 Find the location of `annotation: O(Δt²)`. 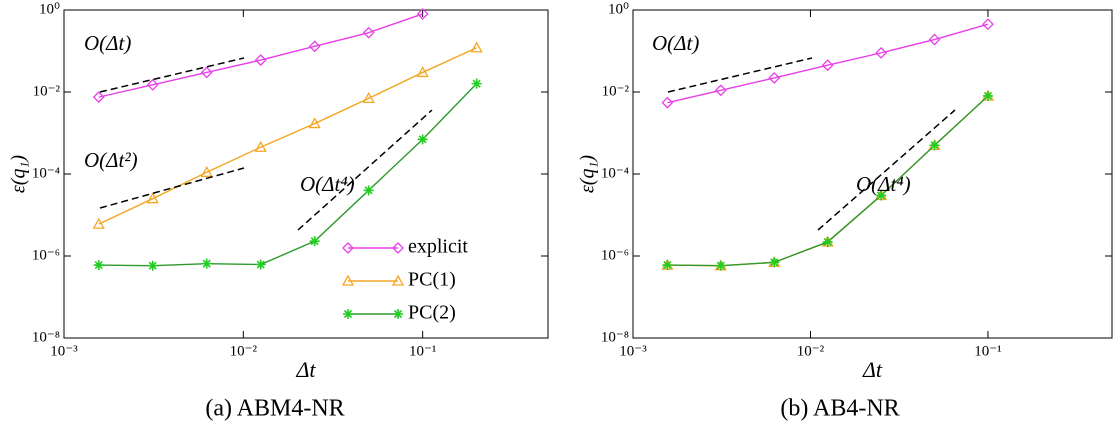

annotation: O(Δt²) is located at coordinates (111, 160).